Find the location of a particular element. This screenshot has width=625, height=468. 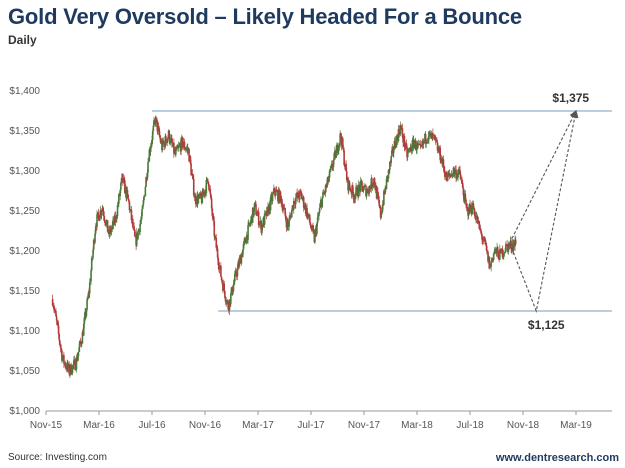

y-tick-label: $1,000 is located at coordinates (24, 411).